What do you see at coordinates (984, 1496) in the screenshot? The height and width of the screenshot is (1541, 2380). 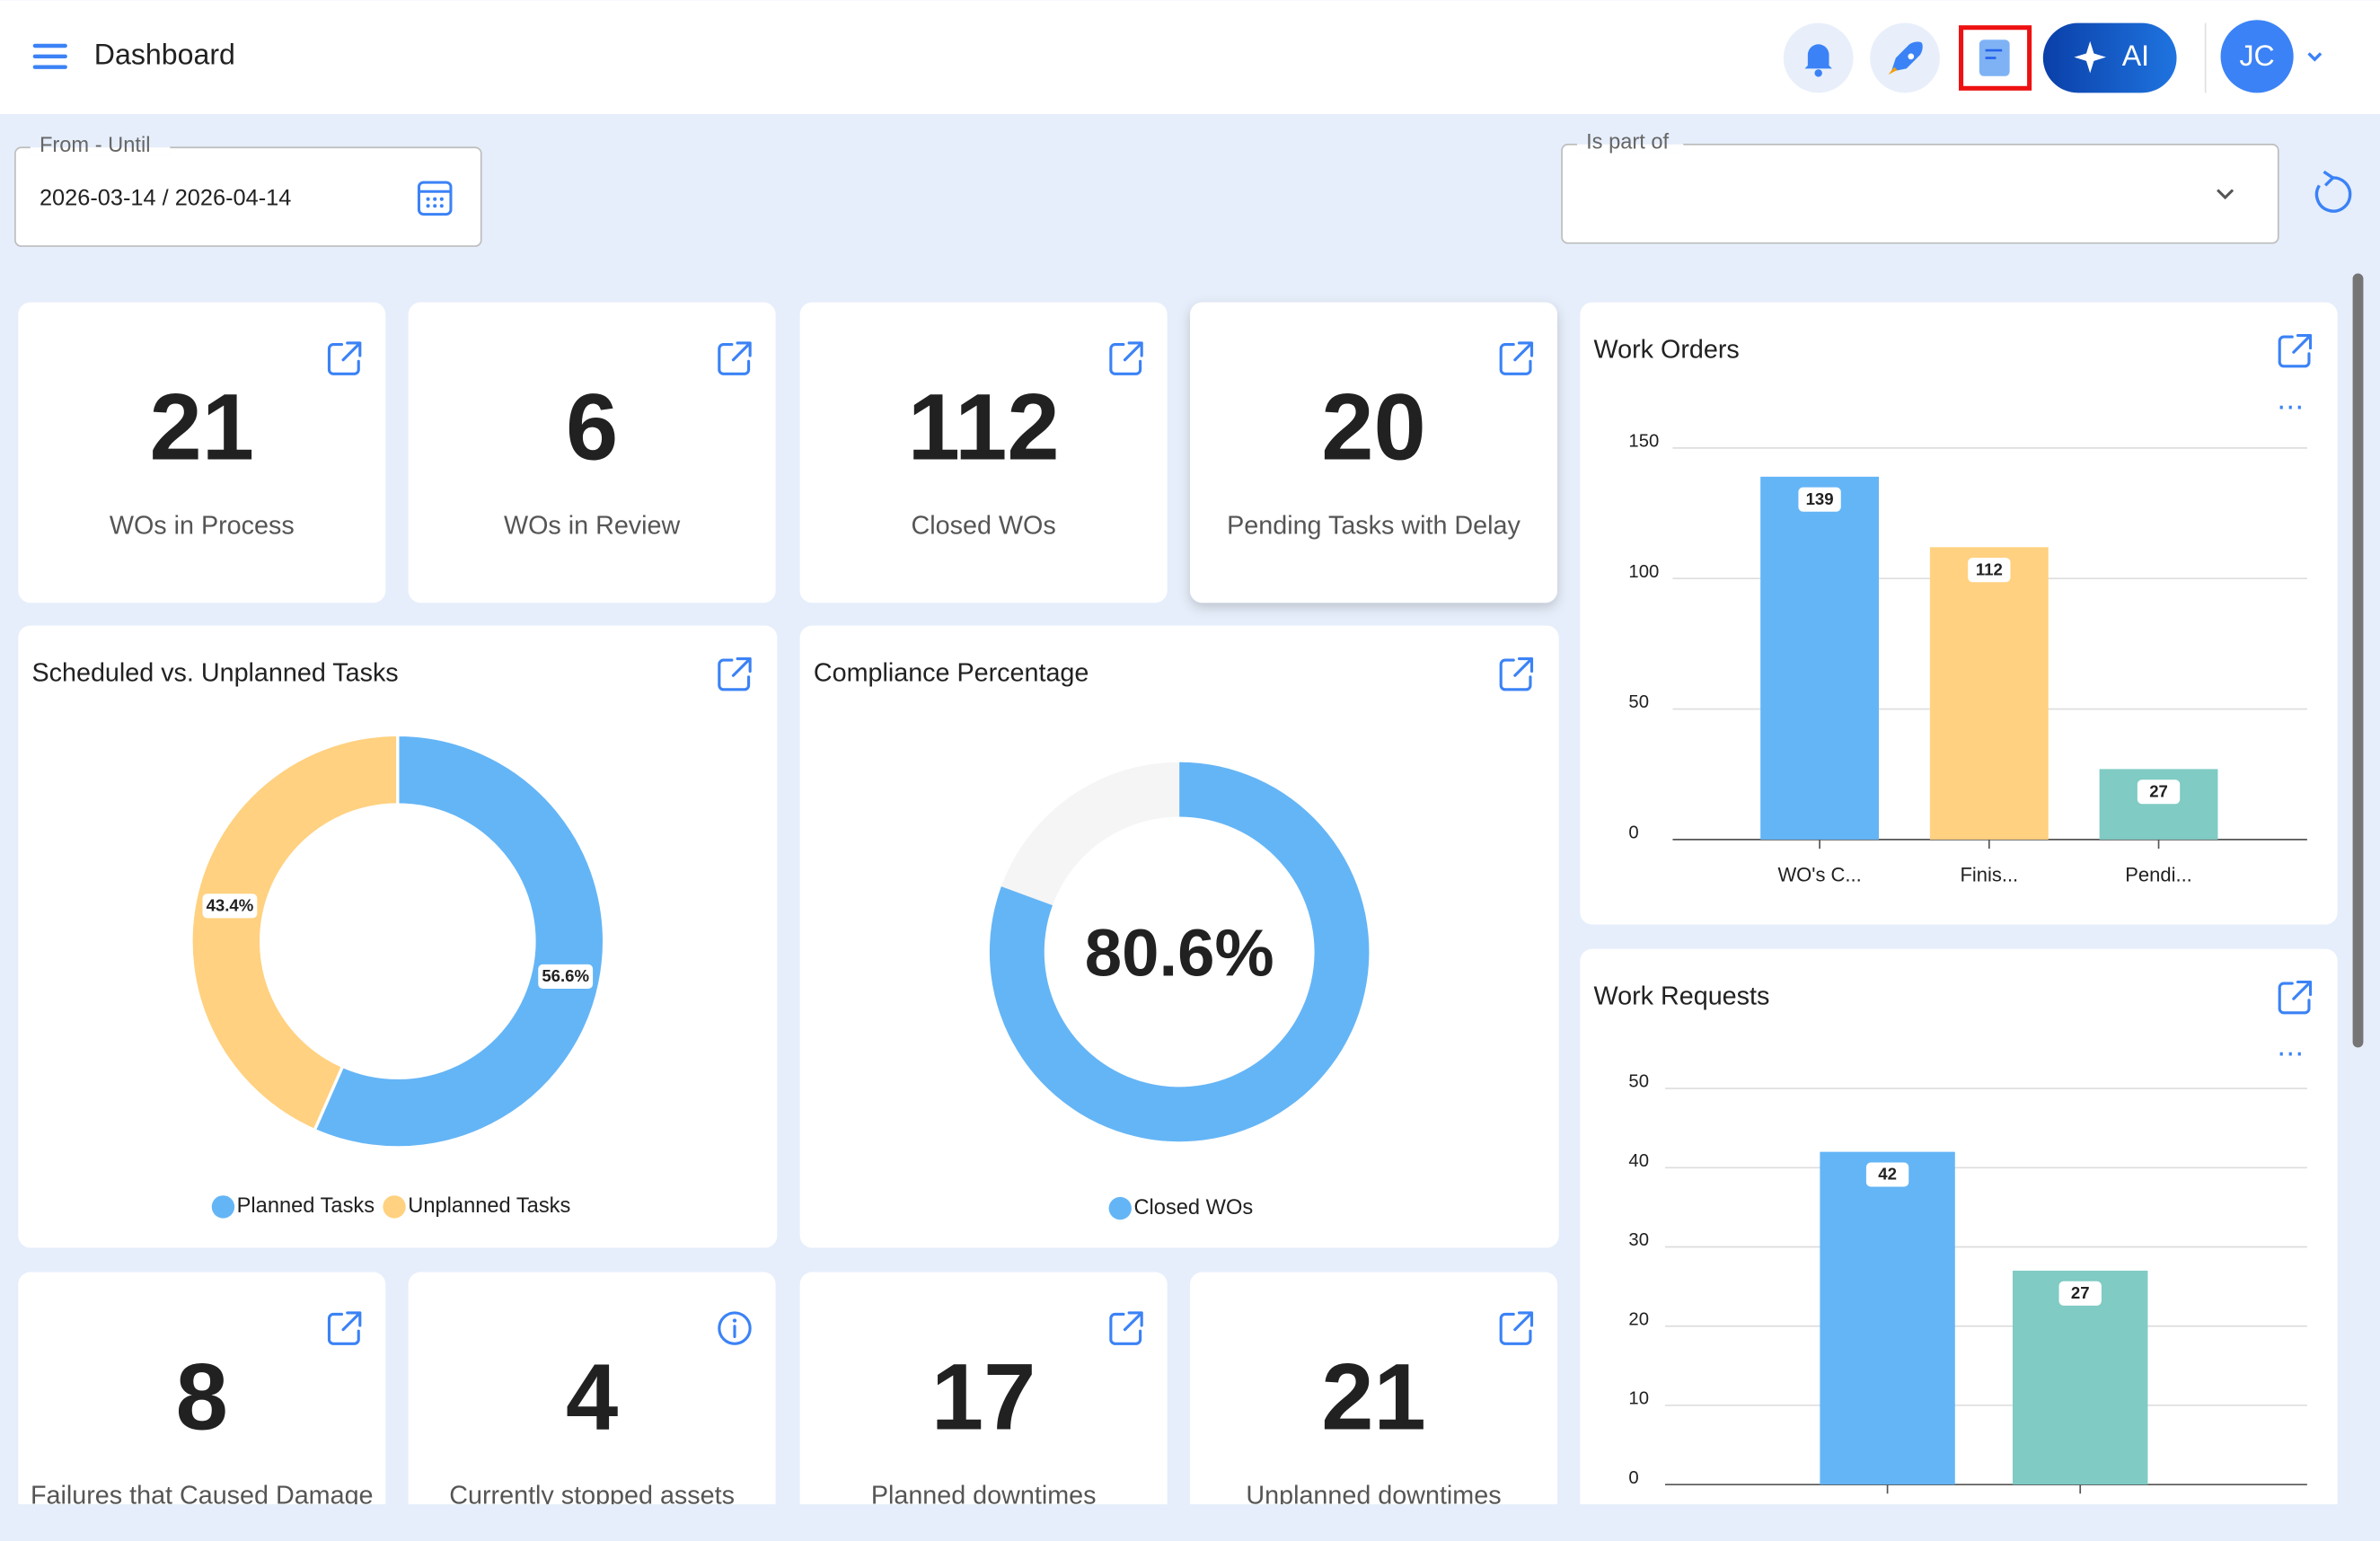 I see `kpi-label: Planned downtimes` at bounding box center [984, 1496].